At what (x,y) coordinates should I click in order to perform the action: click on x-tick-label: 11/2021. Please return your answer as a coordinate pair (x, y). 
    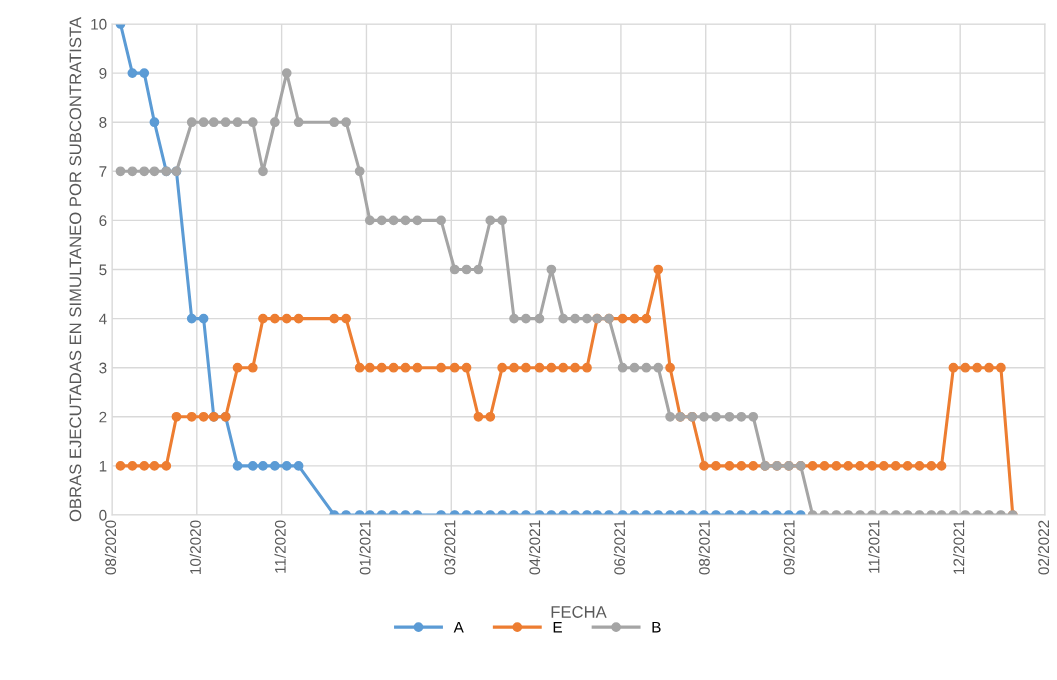
    Looking at the image, I should click on (874, 546).